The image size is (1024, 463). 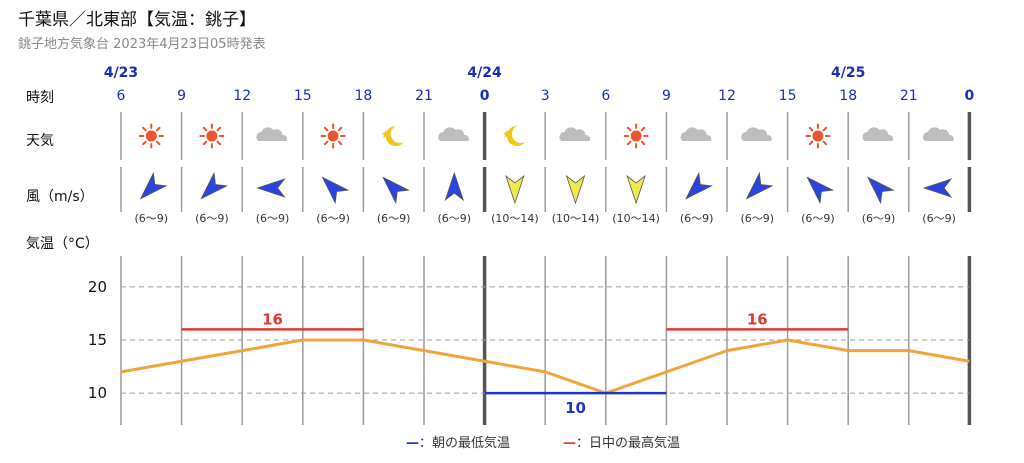 What do you see at coordinates (484, 73) in the screenshot?
I see `date-label: 4/24` at bounding box center [484, 73].